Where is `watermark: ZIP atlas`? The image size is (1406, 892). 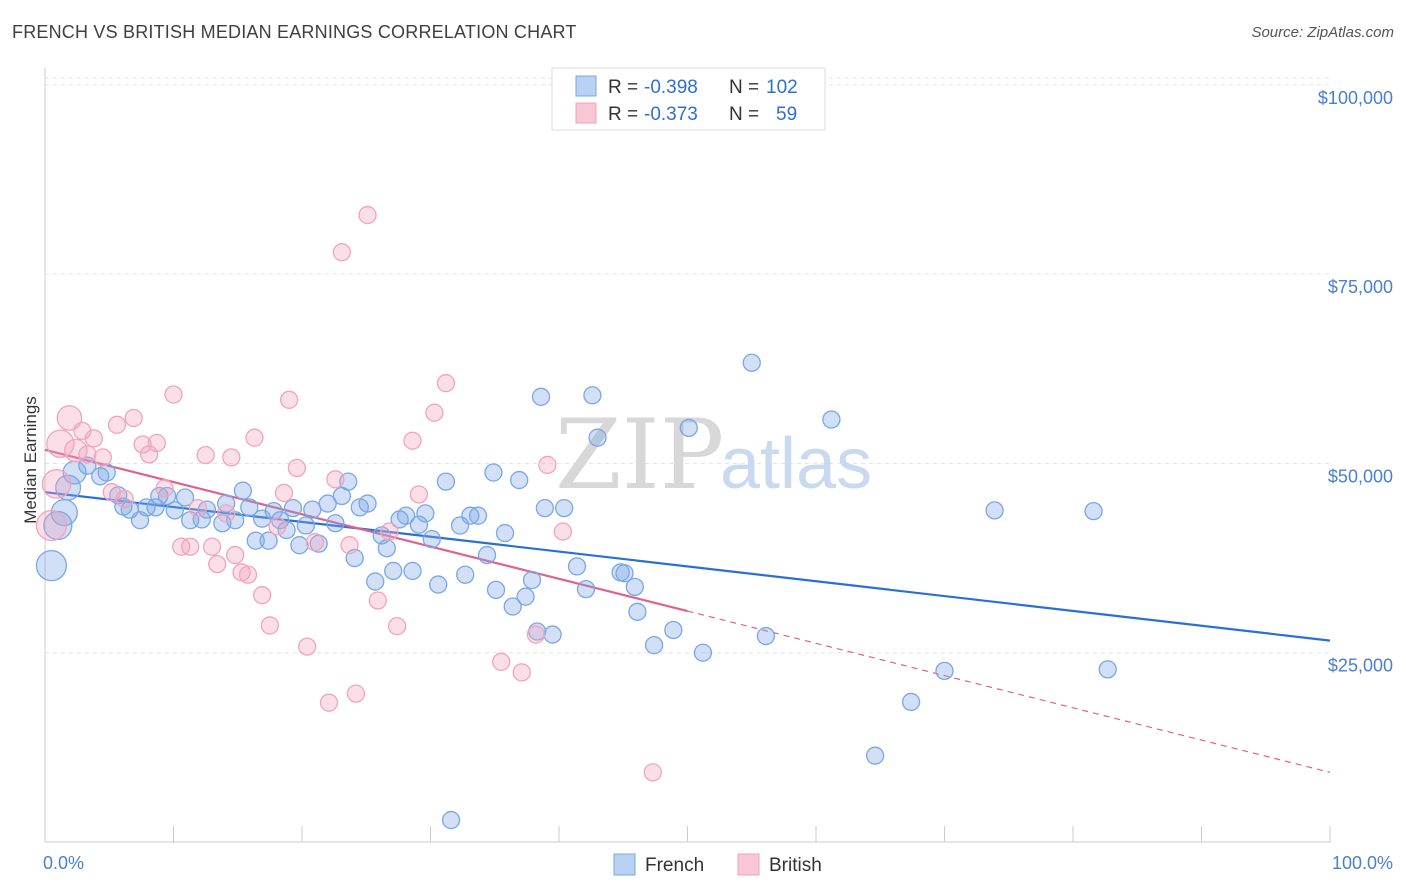 watermark: ZIP atlas is located at coordinates (713, 455).